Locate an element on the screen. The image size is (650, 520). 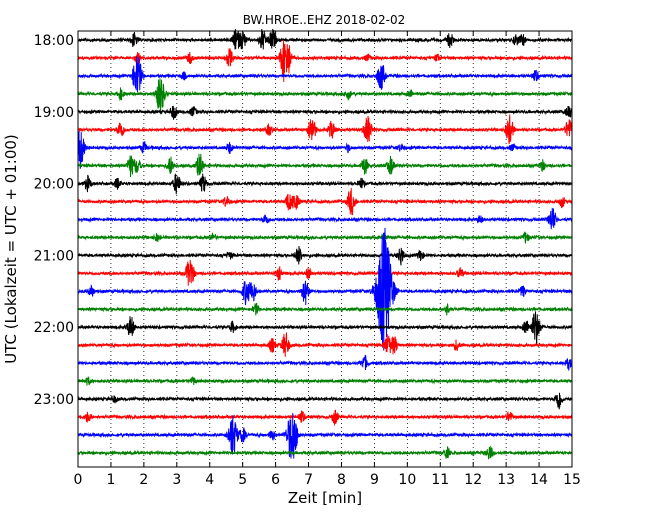
x-tick-label-11: 11 is located at coordinates (440, 480).